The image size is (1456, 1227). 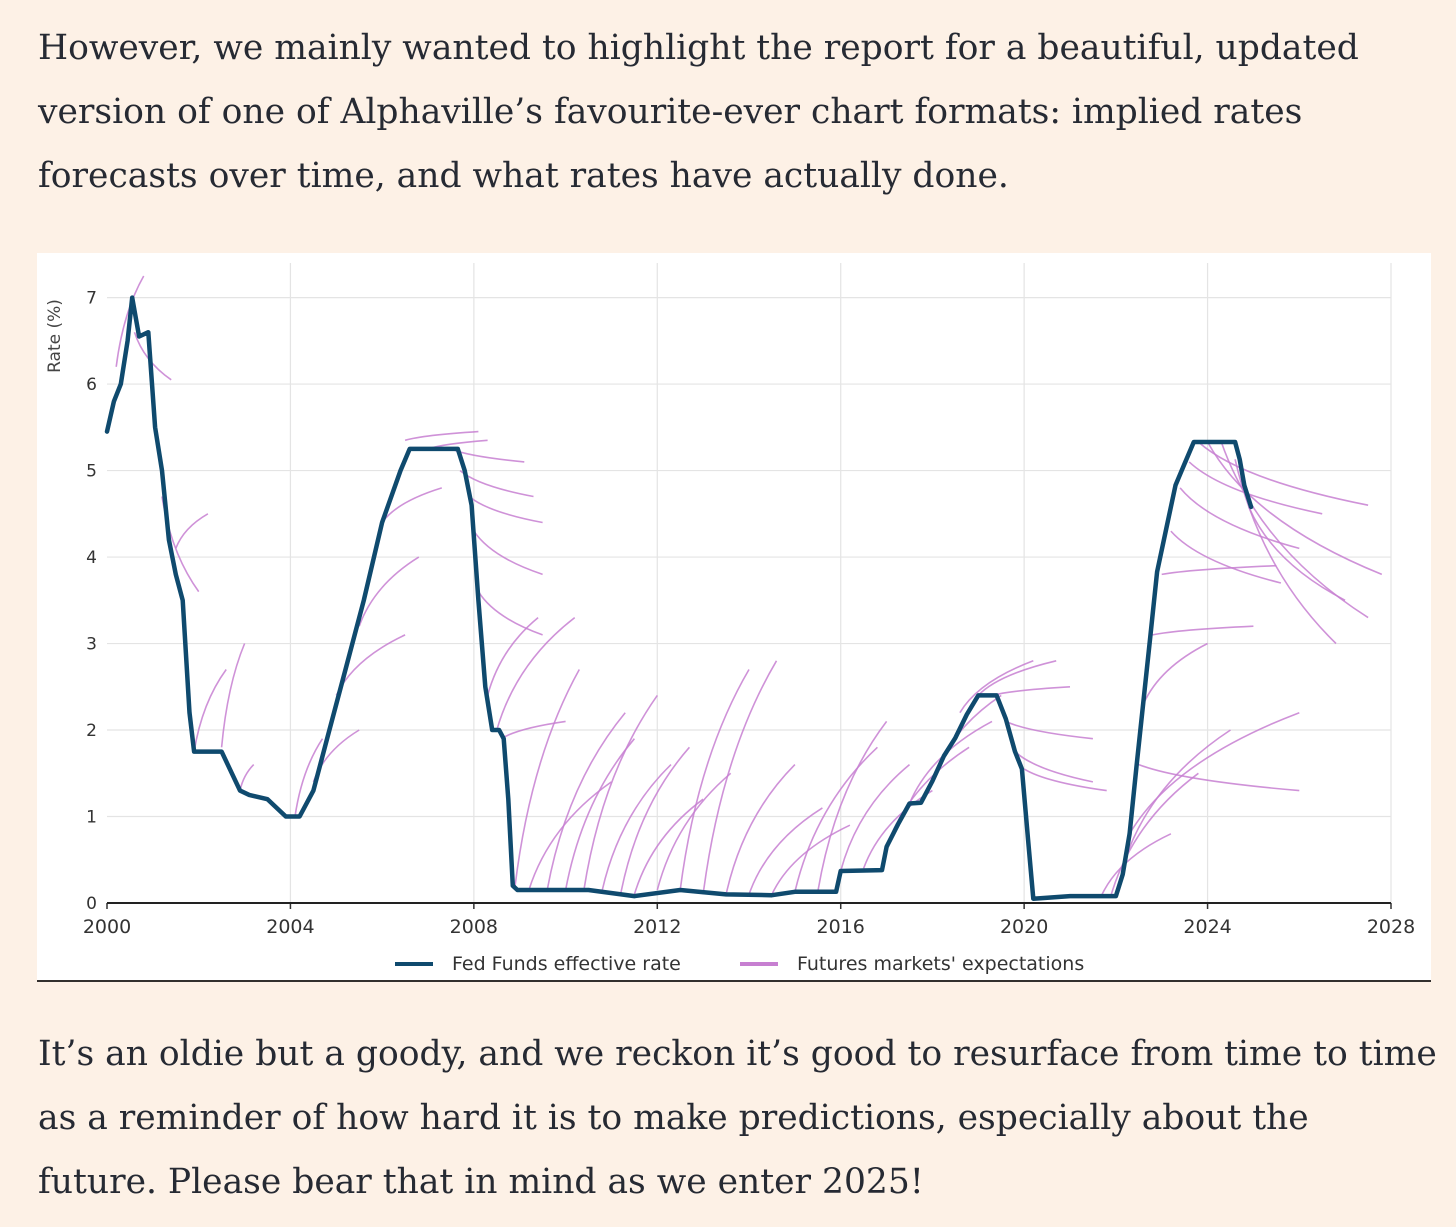 I want to click on x-tick-label: 2028, so click(x=1391, y=927).